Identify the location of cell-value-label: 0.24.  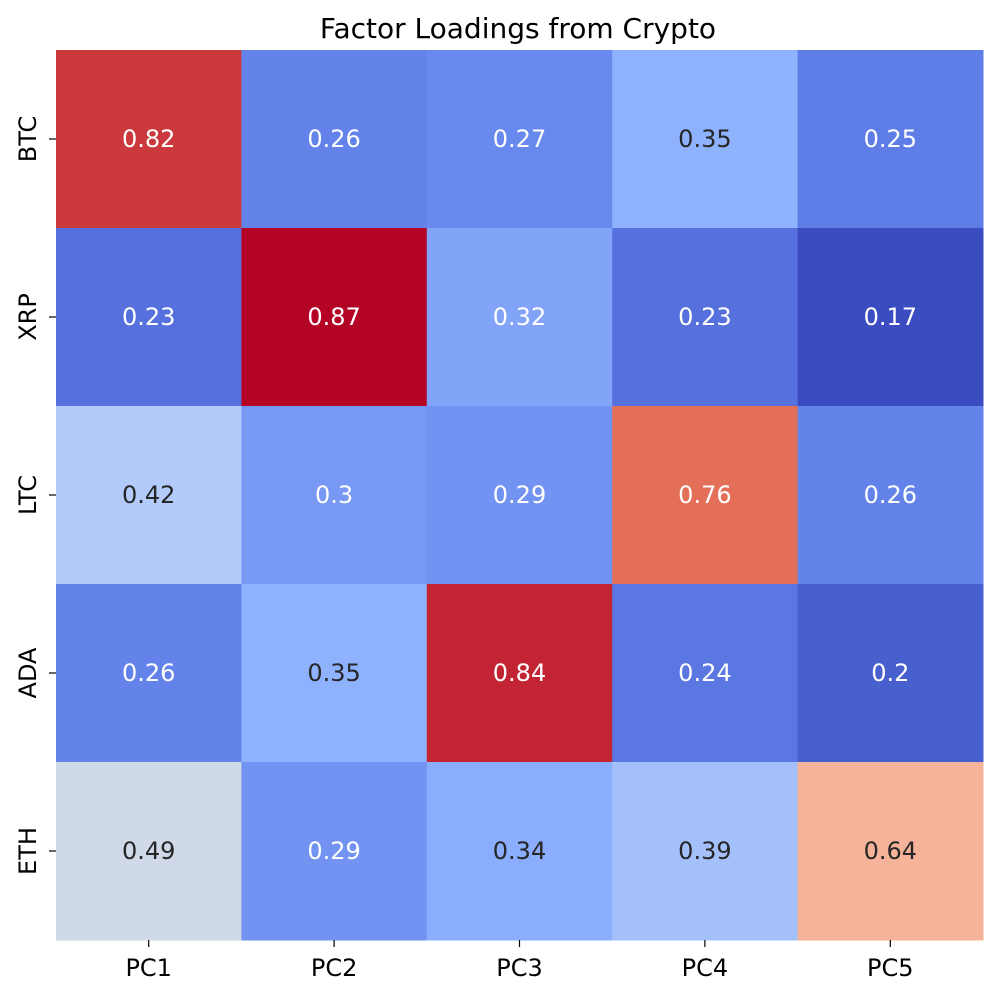
(704, 673).